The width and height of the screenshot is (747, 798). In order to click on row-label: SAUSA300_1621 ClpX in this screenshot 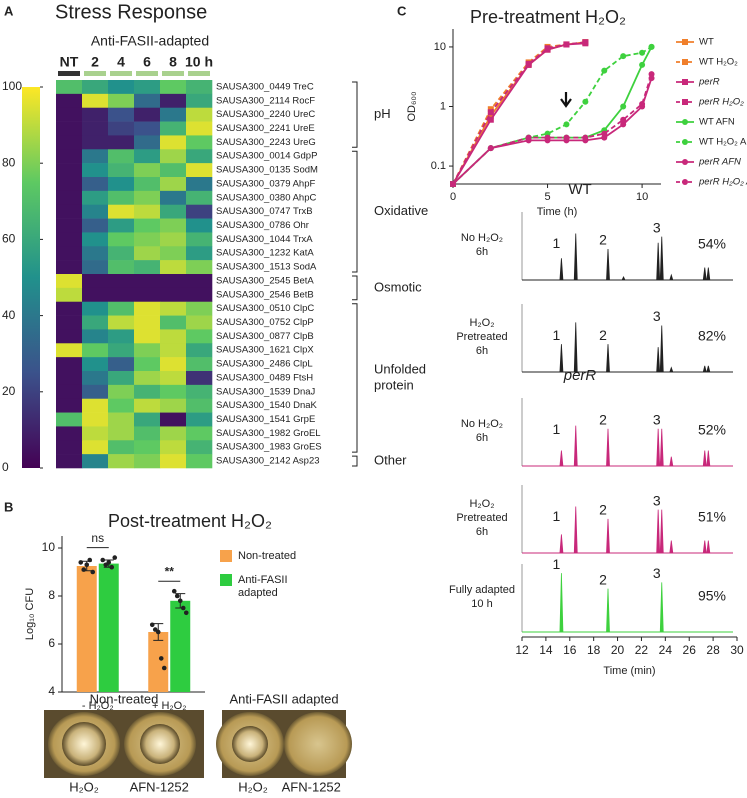, I will do `click(265, 350)`.